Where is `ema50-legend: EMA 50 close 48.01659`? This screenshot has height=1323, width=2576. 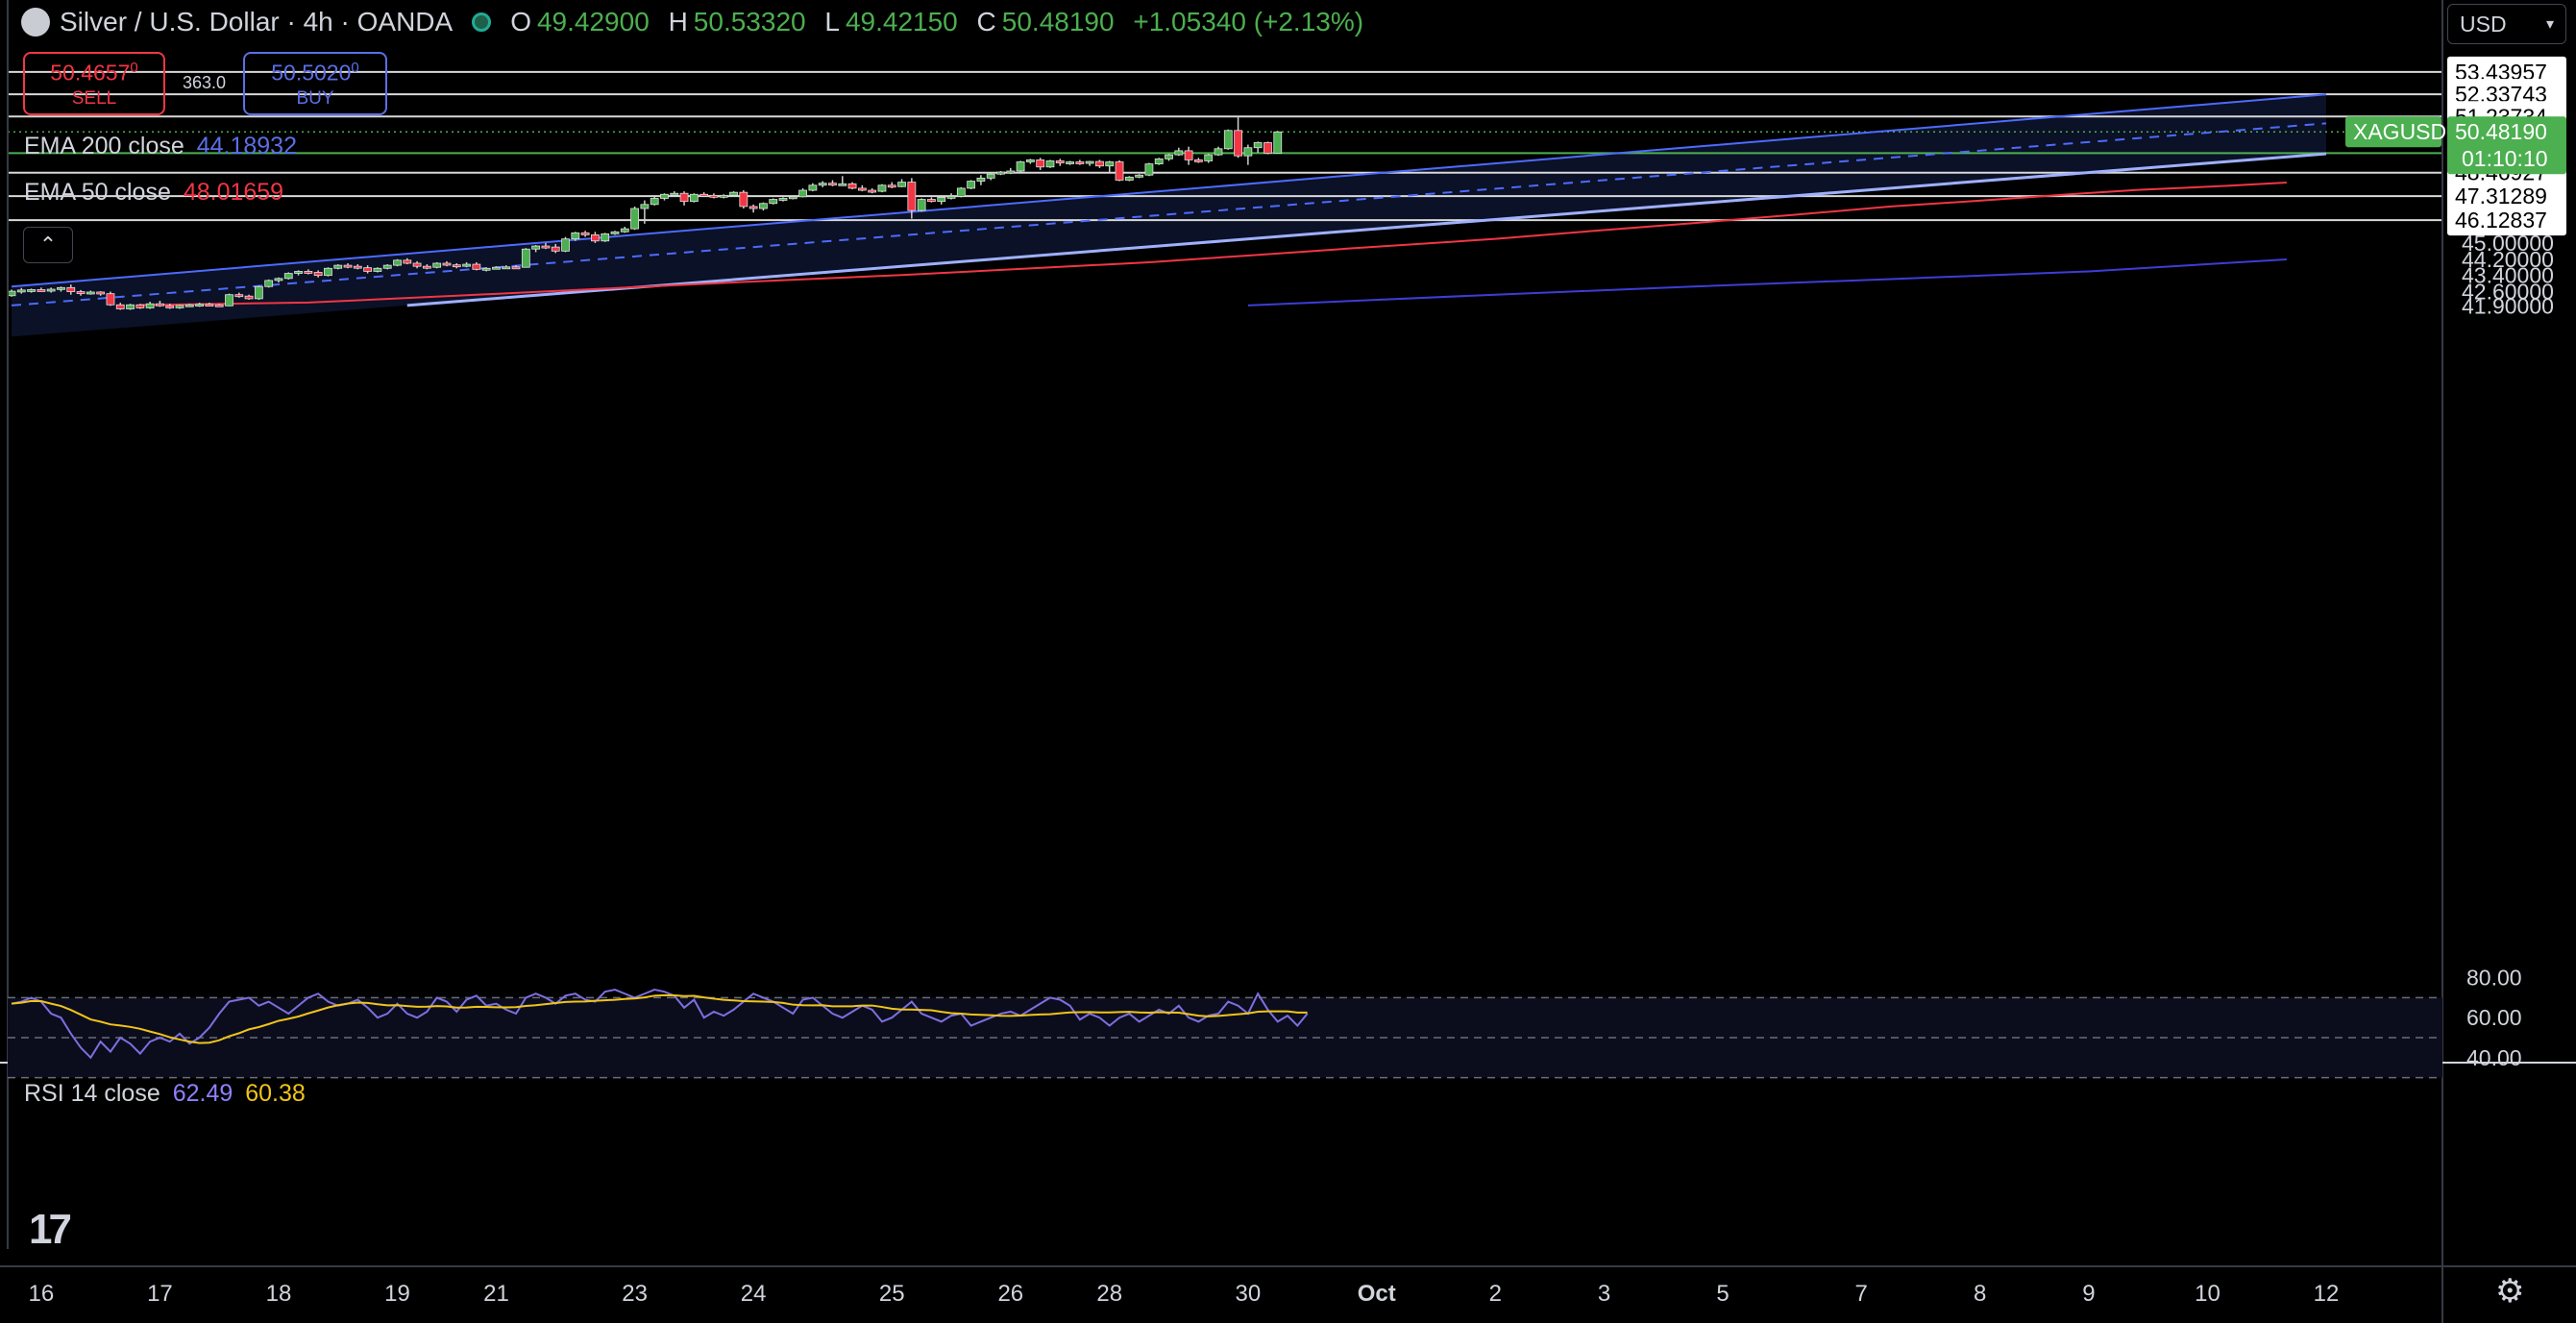
ema50-legend: EMA 50 close 48.01659 is located at coordinates (153, 193).